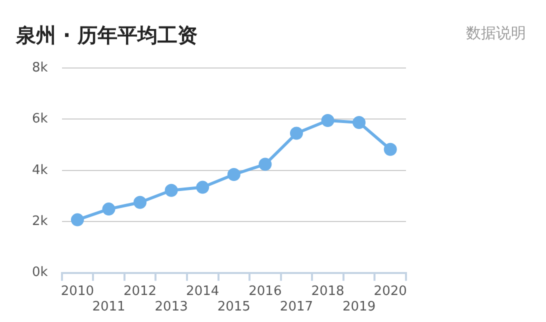 The height and width of the screenshot is (322, 546). What do you see at coordinates (140, 291) in the screenshot?
I see `x-tick-label: 2012` at bounding box center [140, 291].